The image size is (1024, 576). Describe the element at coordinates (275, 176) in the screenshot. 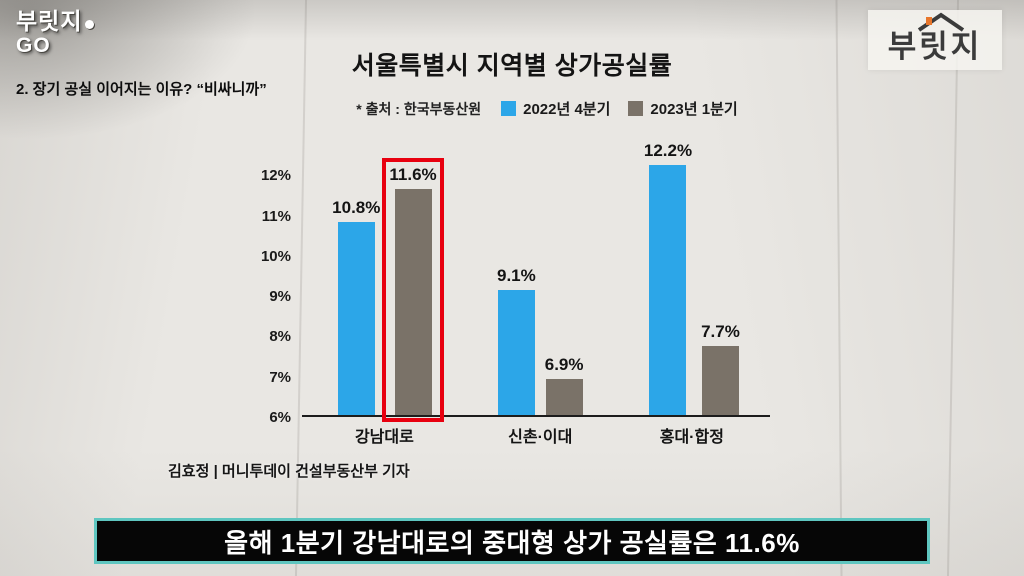

I see `y-axis-tick-label: 12%` at that location.